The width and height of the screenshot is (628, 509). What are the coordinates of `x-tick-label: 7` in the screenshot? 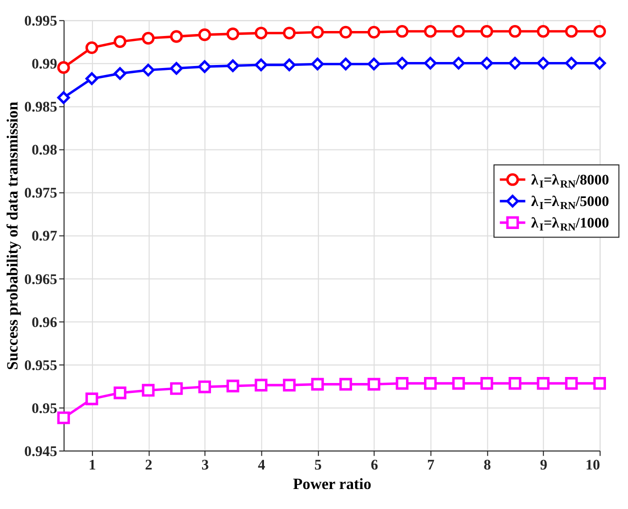 It's located at (431, 466).